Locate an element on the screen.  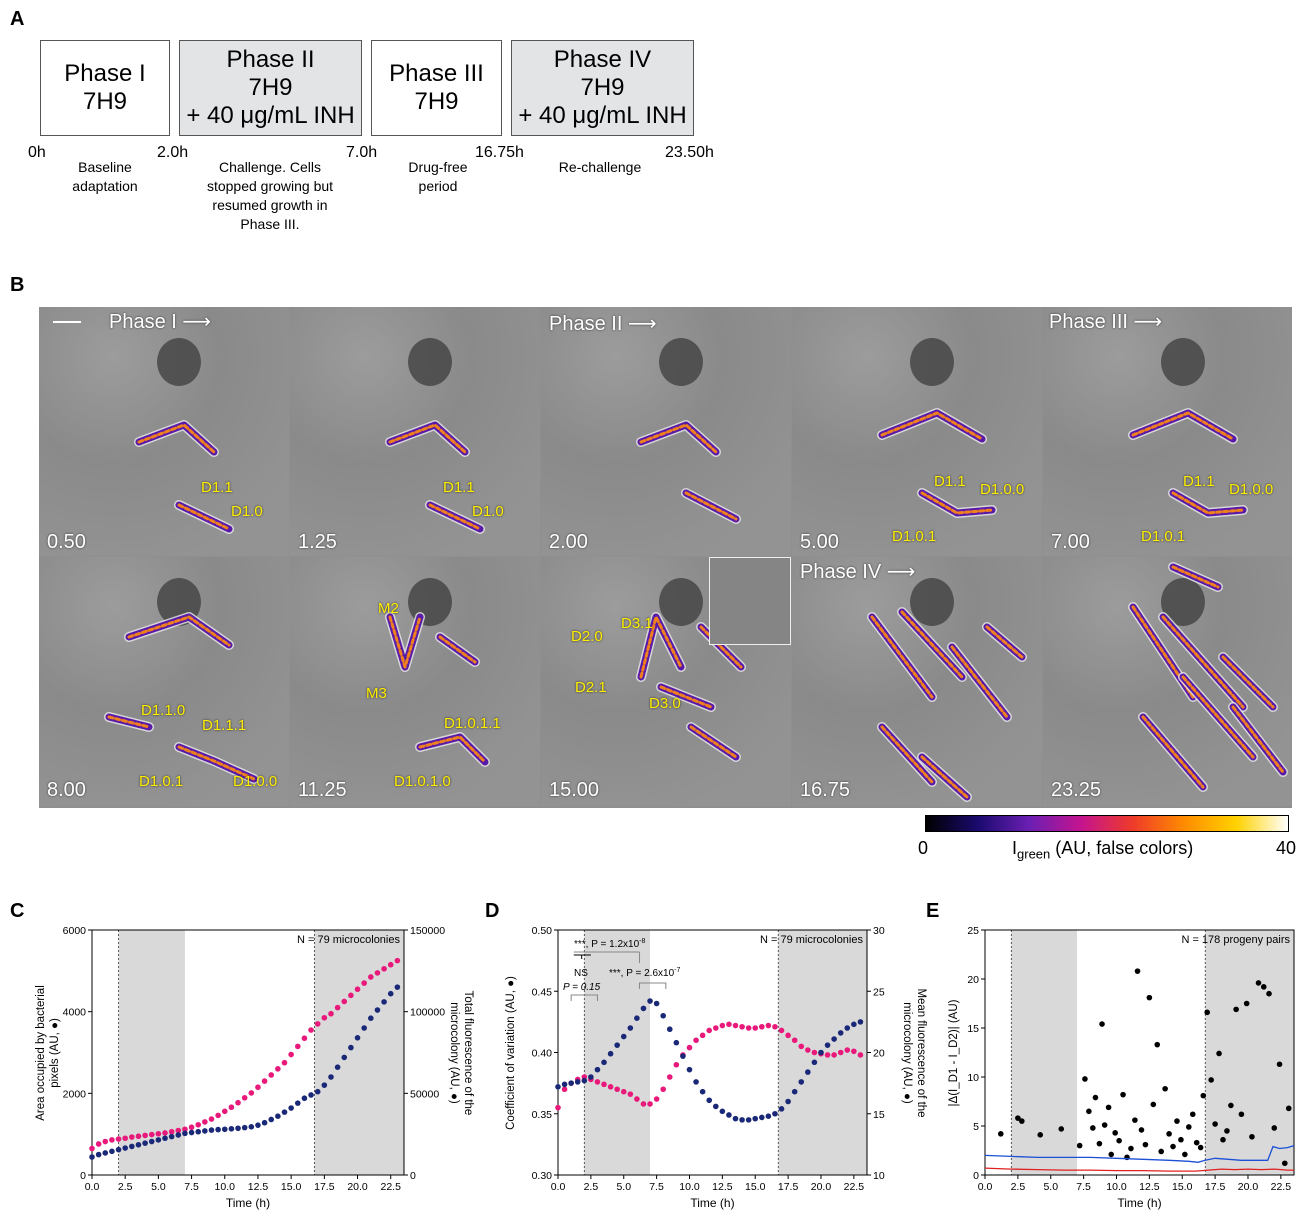
y-tick-label: 2000 is located at coordinates (75, 1094).